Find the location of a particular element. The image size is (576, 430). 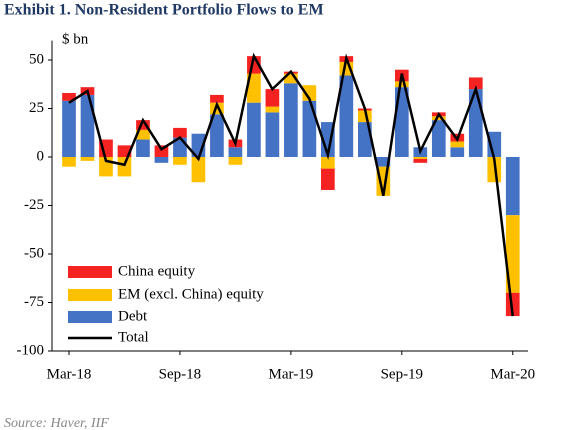

source: Source: Haver, IIF is located at coordinates (56, 423).